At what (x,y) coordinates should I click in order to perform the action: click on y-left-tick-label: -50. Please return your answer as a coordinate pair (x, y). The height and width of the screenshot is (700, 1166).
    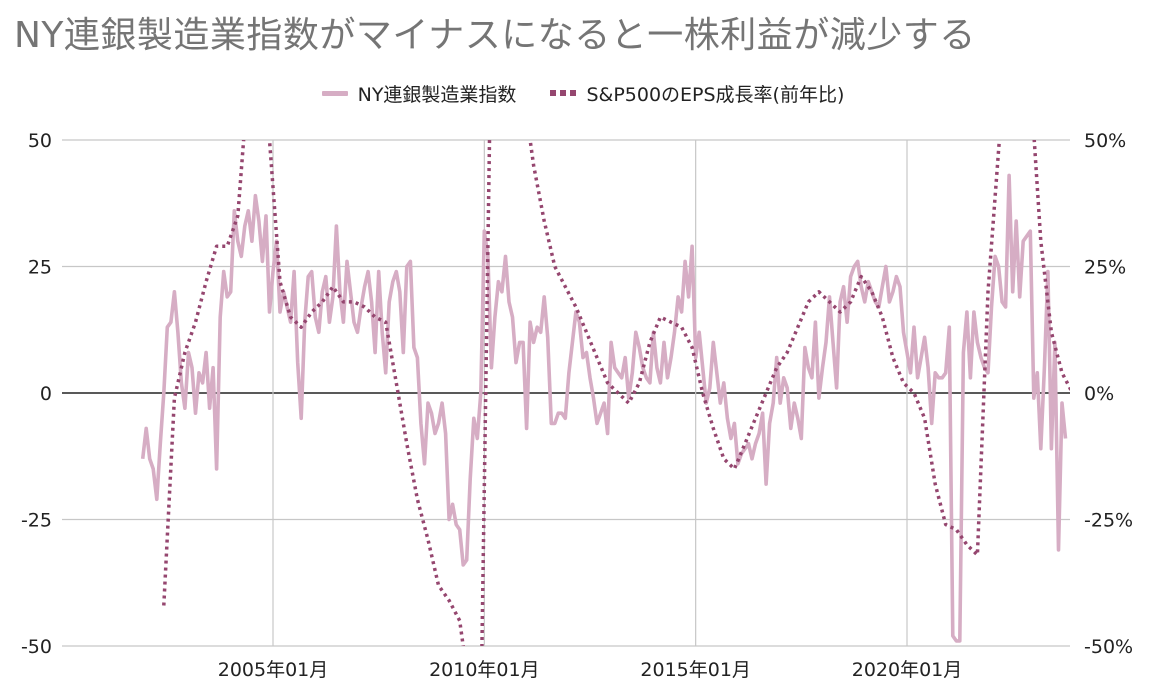
    Looking at the image, I should click on (36, 647).